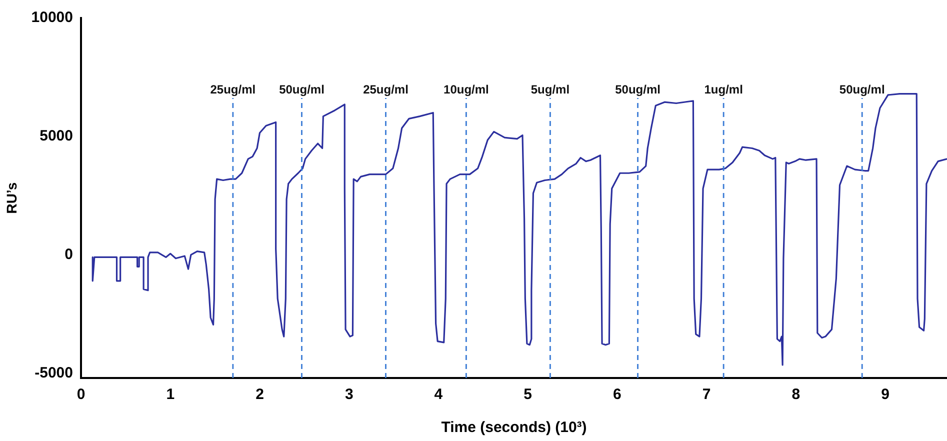 The image size is (947, 441). What do you see at coordinates (439, 395) in the screenshot?
I see `x-tick-label: 4` at bounding box center [439, 395].